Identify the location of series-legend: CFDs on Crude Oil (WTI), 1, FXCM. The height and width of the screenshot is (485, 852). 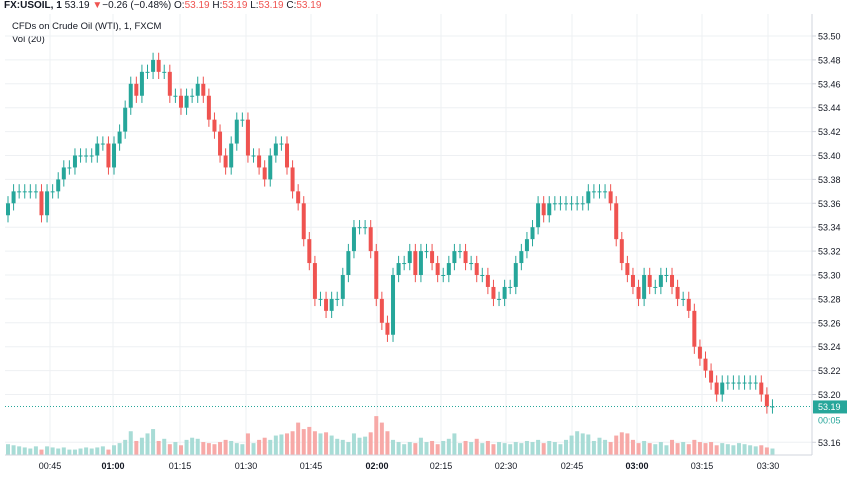
(87, 26).